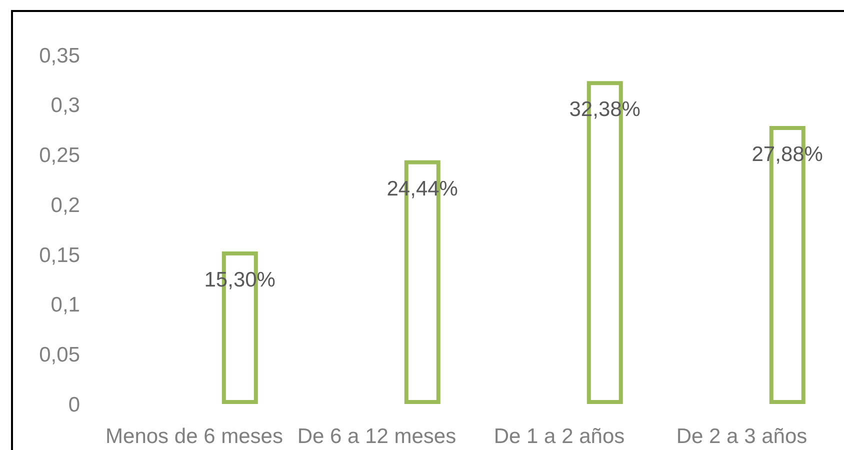 The width and height of the screenshot is (844, 450). Describe the element at coordinates (376, 436) in the screenshot. I see `x-tick-label: De 6 a 12 meses` at that location.